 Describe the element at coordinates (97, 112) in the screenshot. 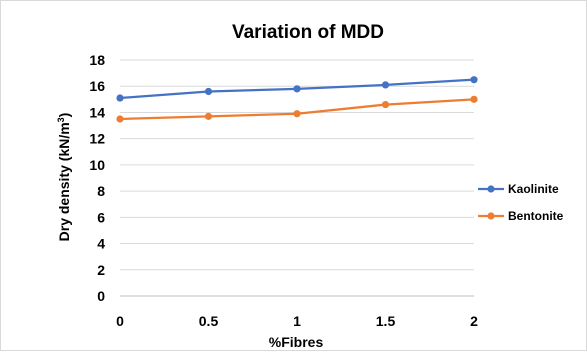

I see `y-tick-label: 14` at that location.